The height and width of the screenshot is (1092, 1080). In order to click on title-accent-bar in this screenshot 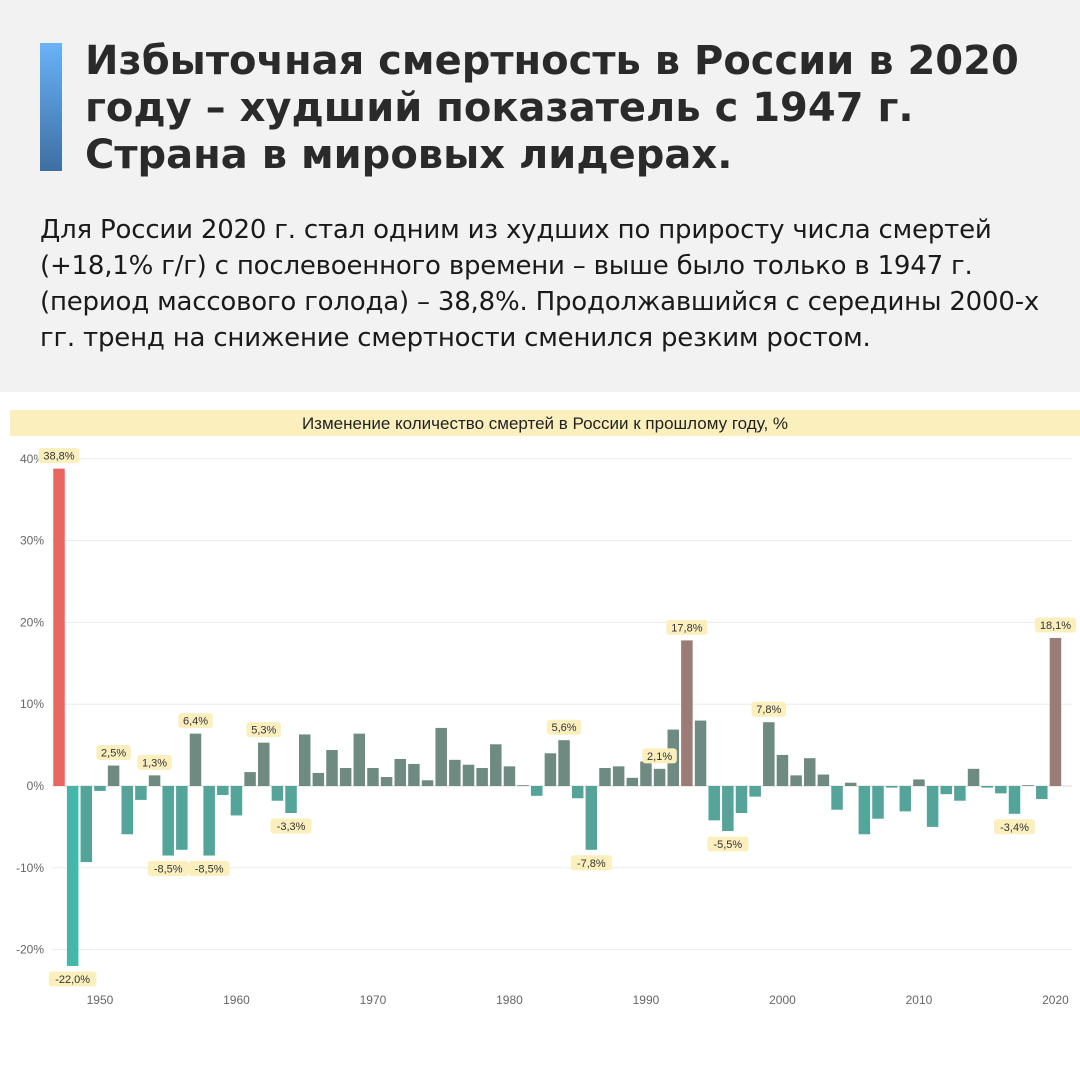, I will do `click(51, 107)`.